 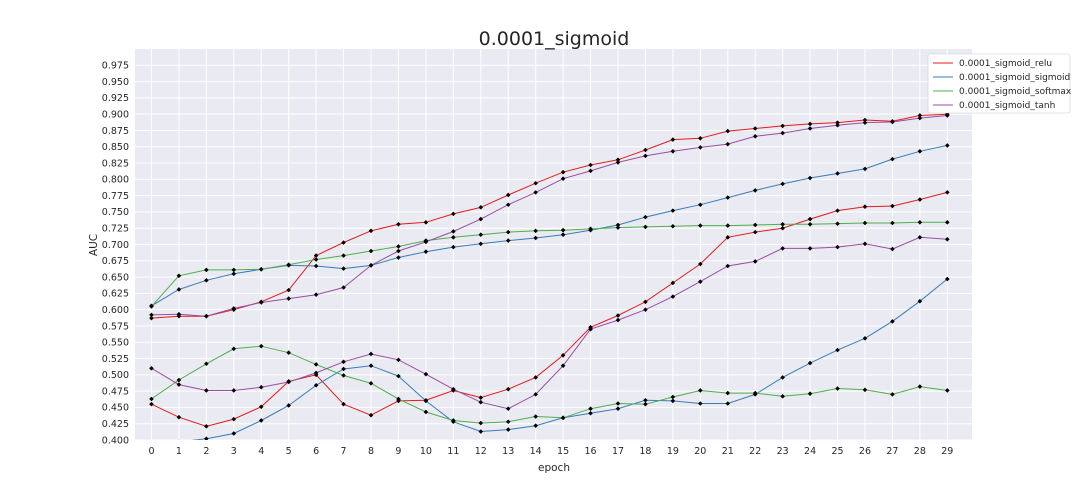 I want to click on legend-label: 0.0001_sigmoid_sigmoid, so click(x=1014, y=78).